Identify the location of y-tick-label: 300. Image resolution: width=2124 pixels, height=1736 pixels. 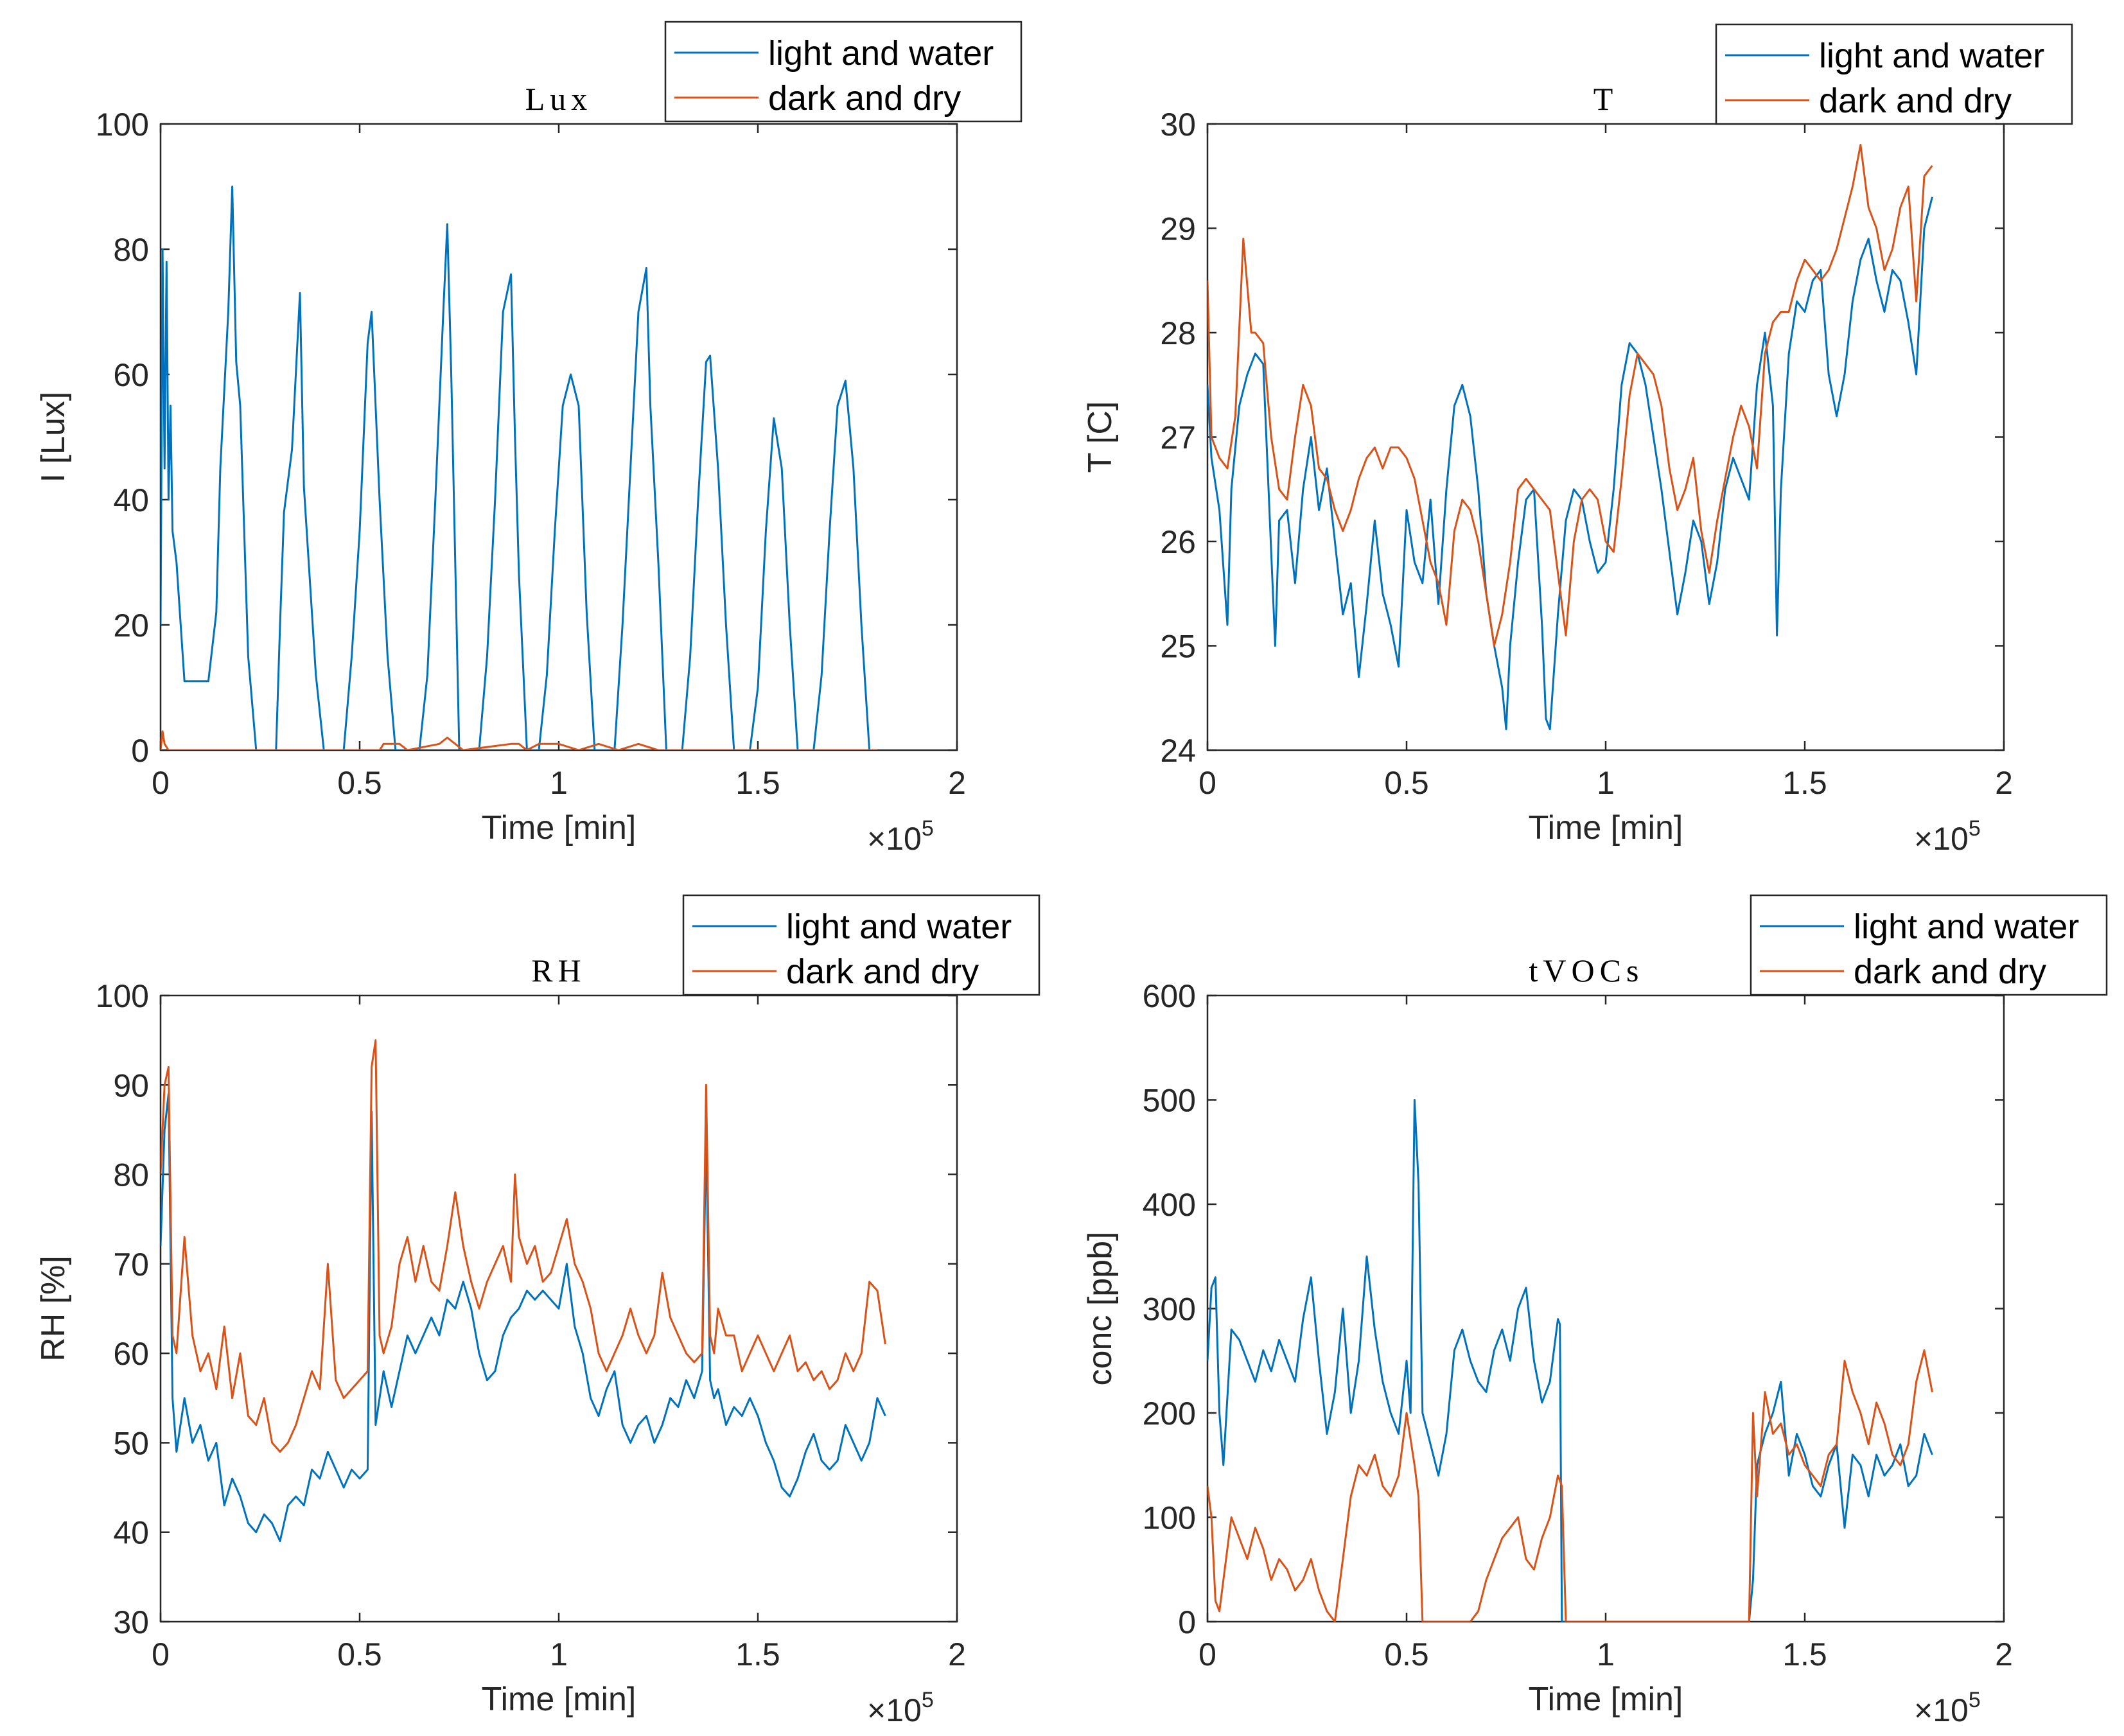
(1170, 1310).